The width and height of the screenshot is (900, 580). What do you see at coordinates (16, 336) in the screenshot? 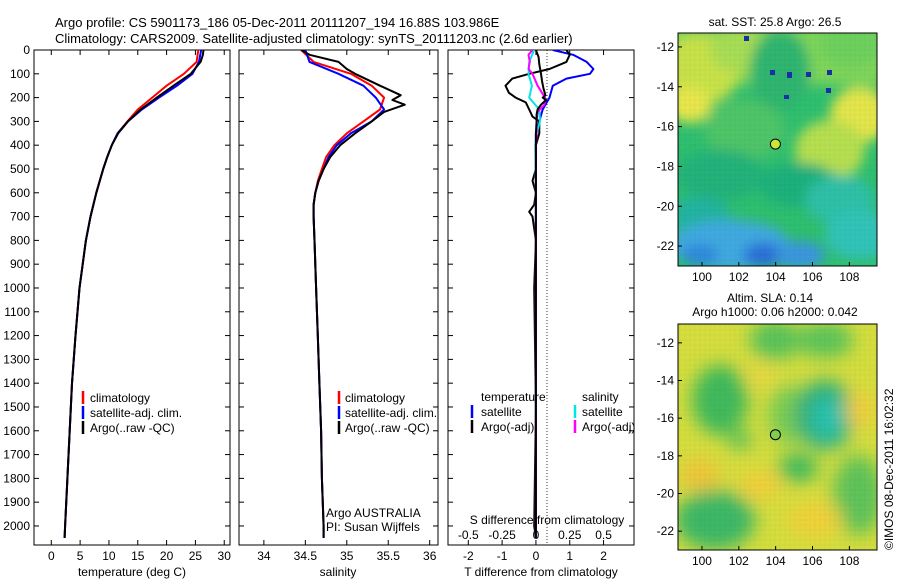
I see `depth-tick-label: 1200` at bounding box center [16, 336].